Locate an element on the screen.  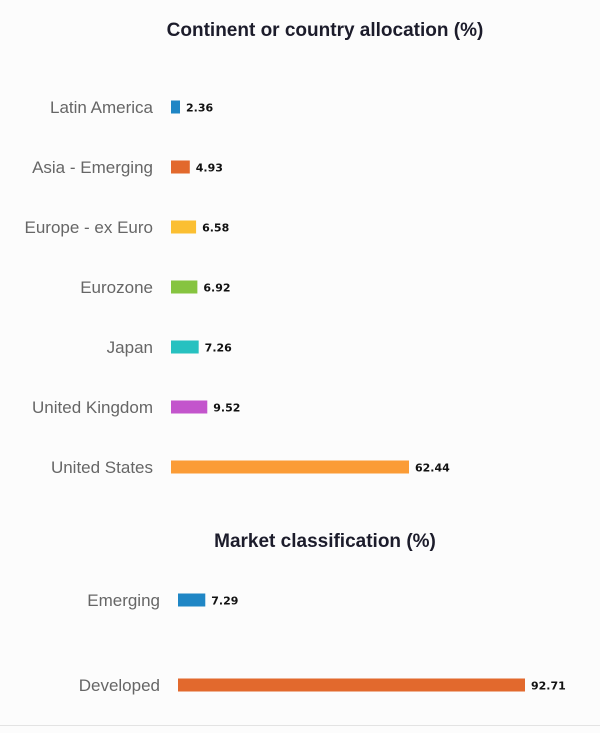
value-label-eurozone: 6.92 is located at coordinates (216, 288).